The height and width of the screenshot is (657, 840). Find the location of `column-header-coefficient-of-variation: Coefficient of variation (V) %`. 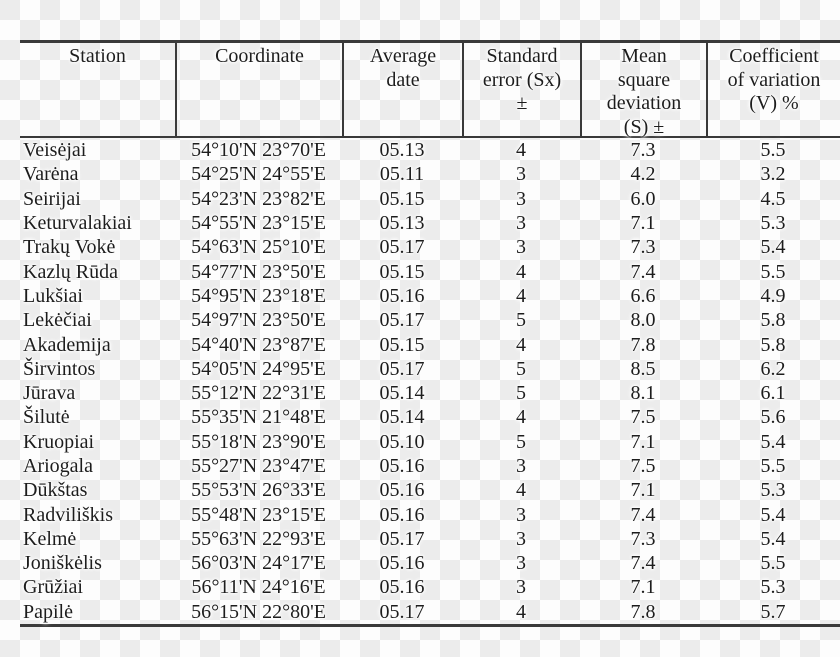

column-header-coefficient-of-variation: Coefficient of variation (V) % is located at coordinates (773, 89).